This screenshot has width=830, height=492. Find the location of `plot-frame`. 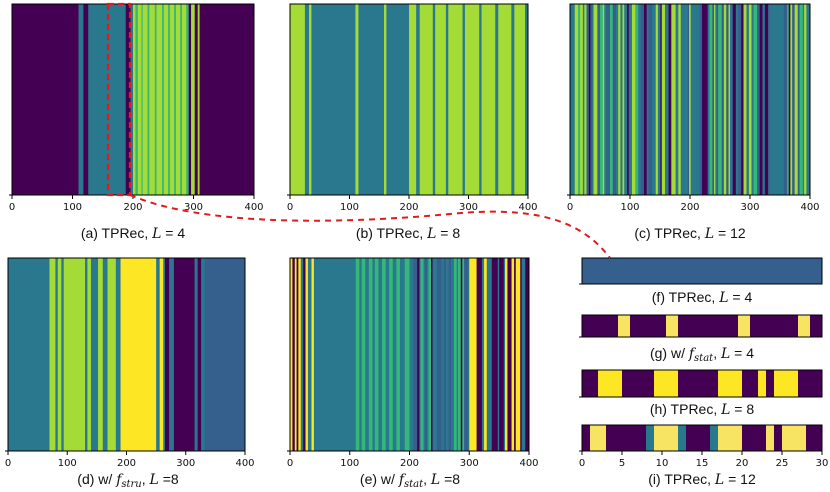

plot-frame is located at coordinates (702, 326).